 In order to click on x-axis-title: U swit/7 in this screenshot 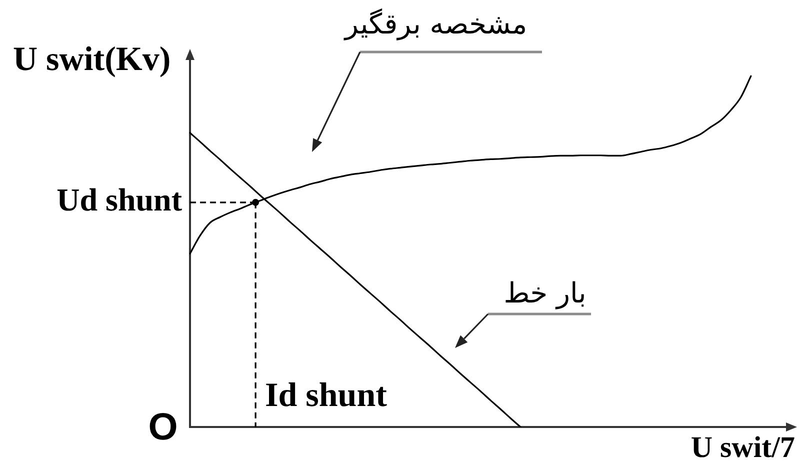, I will do `click(742, 447)`.